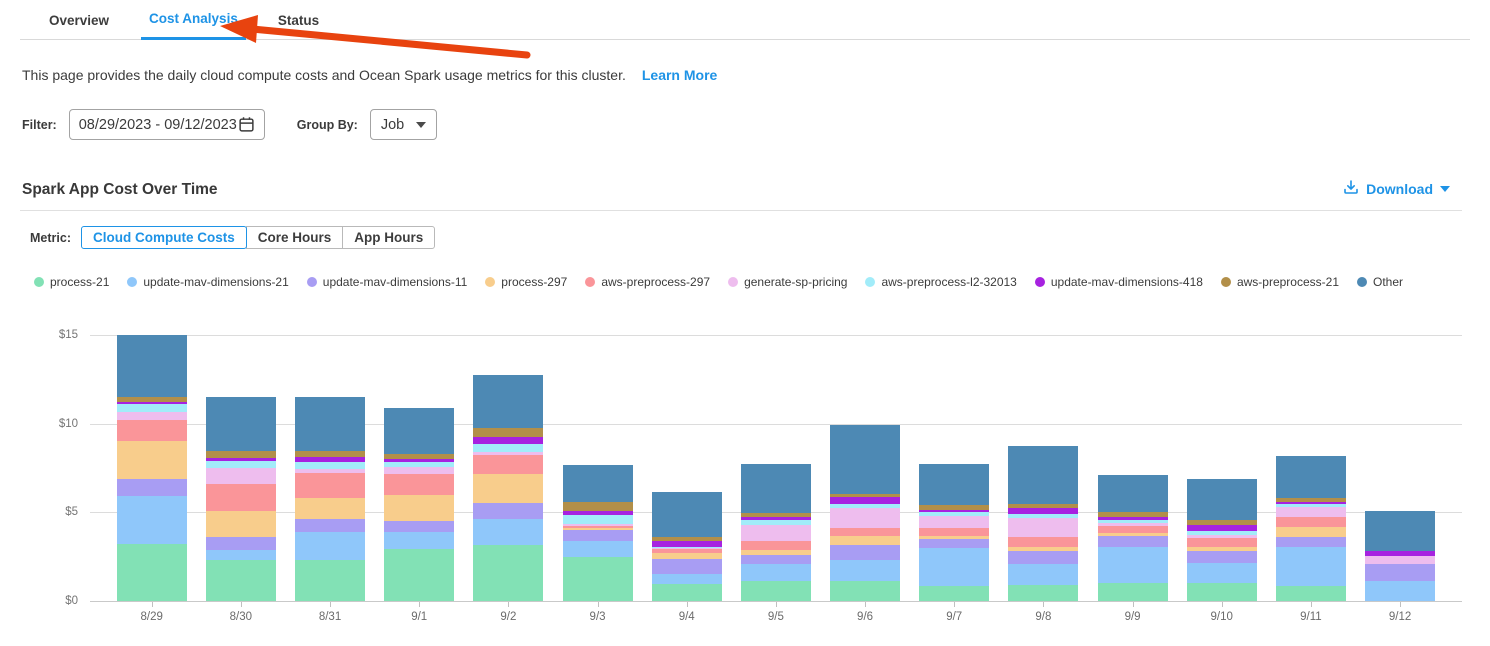 Image resolution: width=1490 pixels, height=646 pixels. What do you see at coordinates (775, 617) in the screenshot?
I see `x-axis-label: 9/5` at bounding box center [775, 617].